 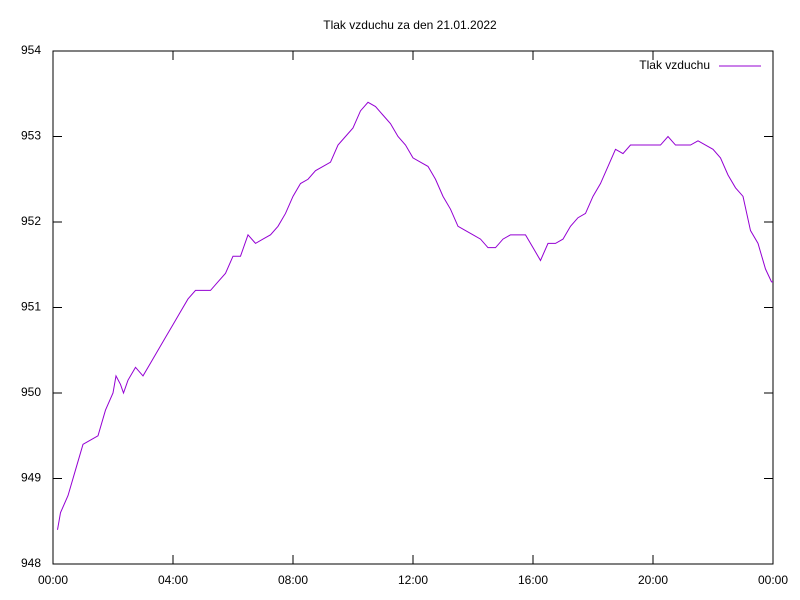 I want to click on y-tick-label: 953, so click(x=31, y=136).